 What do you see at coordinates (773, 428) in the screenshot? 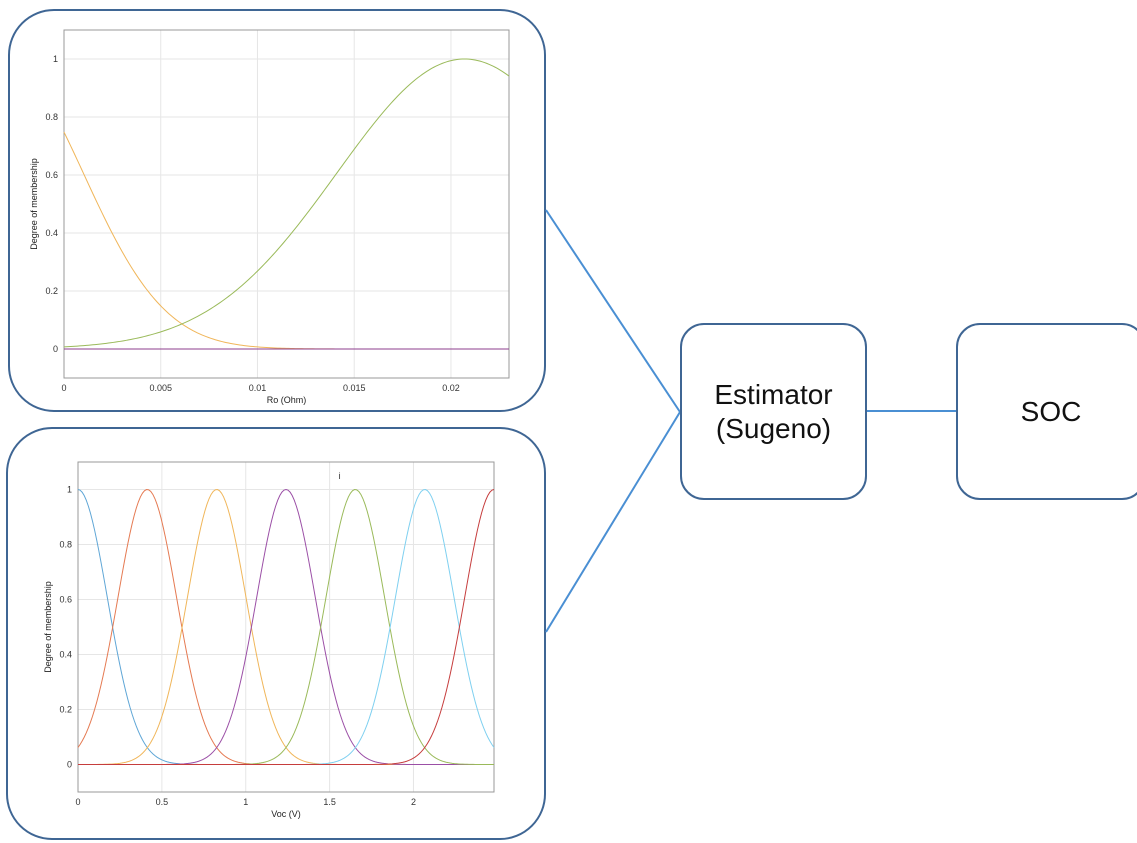
I see `estimator-type-label: (Sugeno)` at bounding box center [773, 428].